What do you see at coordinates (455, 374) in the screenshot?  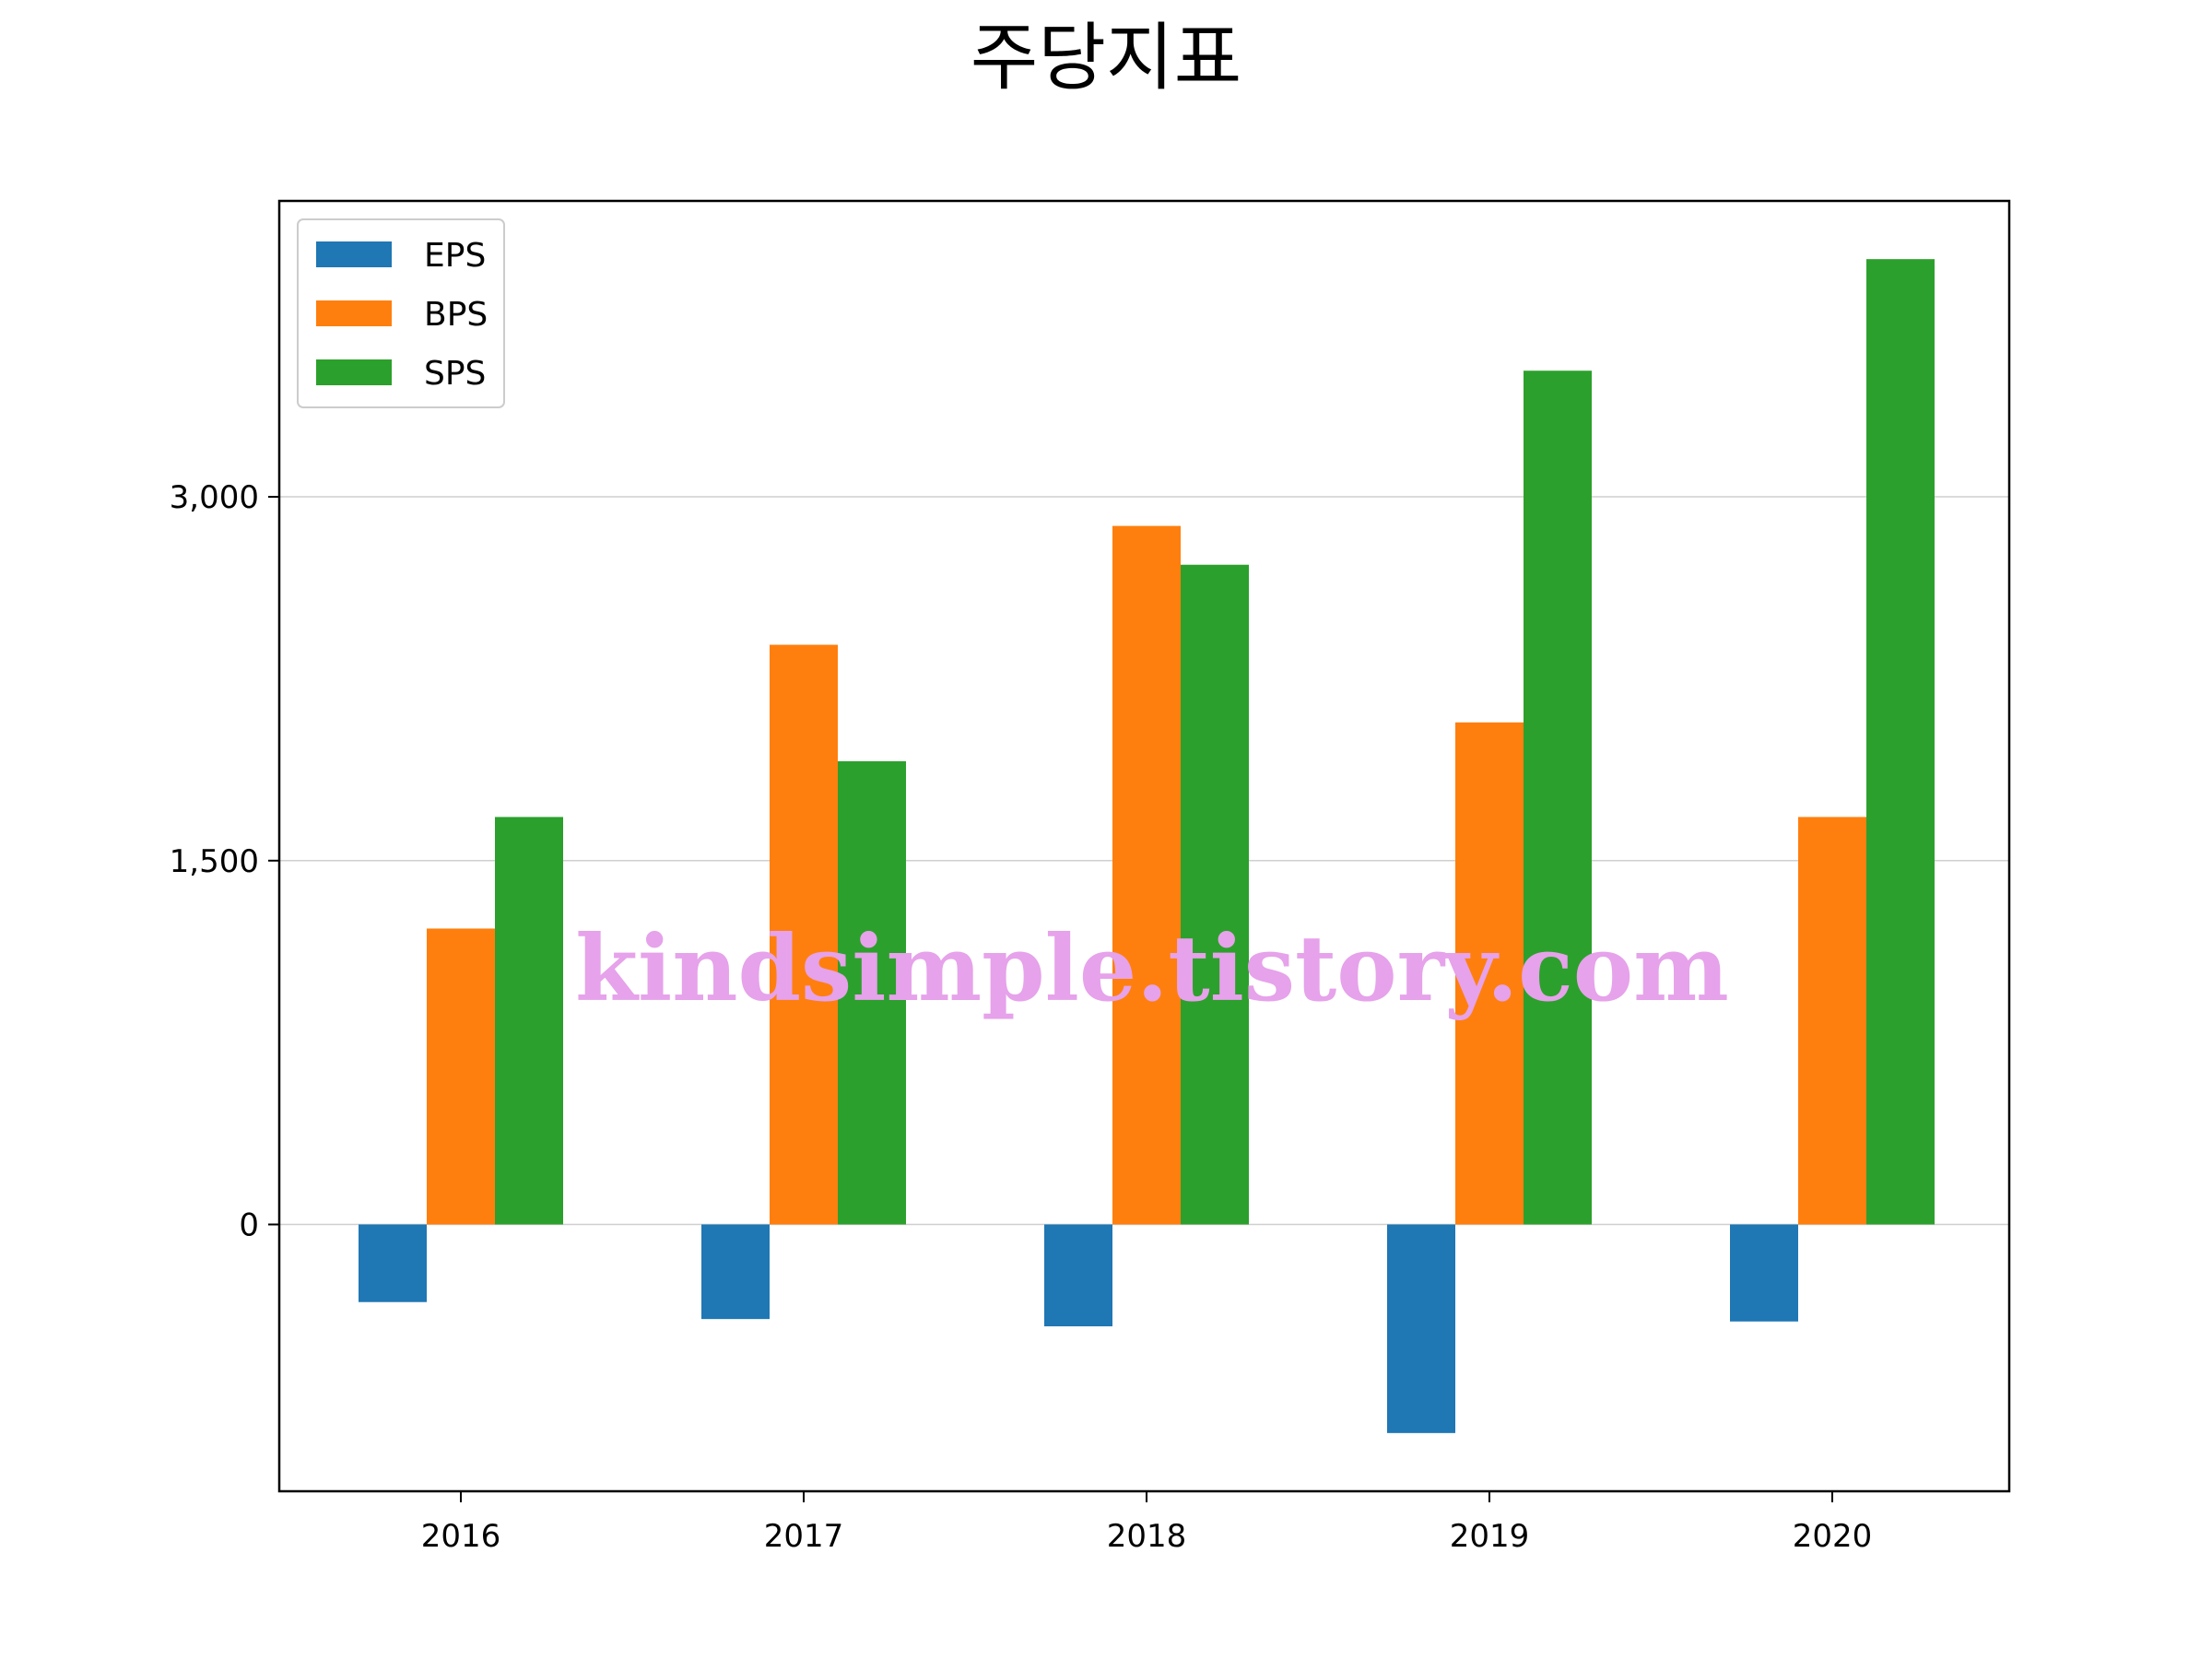 I see `legend-label-sps: SPS` at bounding box center [455, 374].